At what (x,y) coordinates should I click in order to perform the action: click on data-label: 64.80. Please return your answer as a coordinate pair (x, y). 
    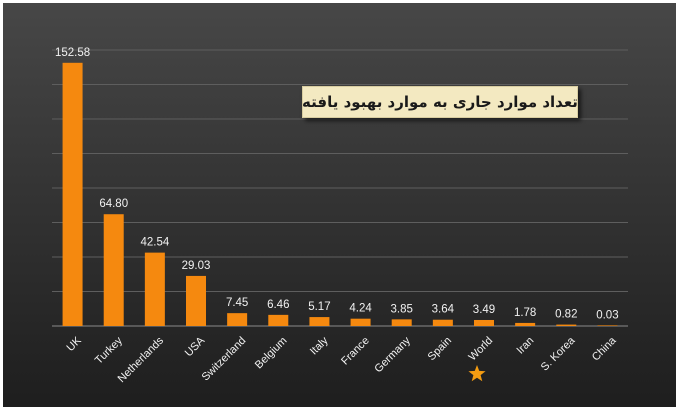
    Looking at the image, I should click on (113, 204).